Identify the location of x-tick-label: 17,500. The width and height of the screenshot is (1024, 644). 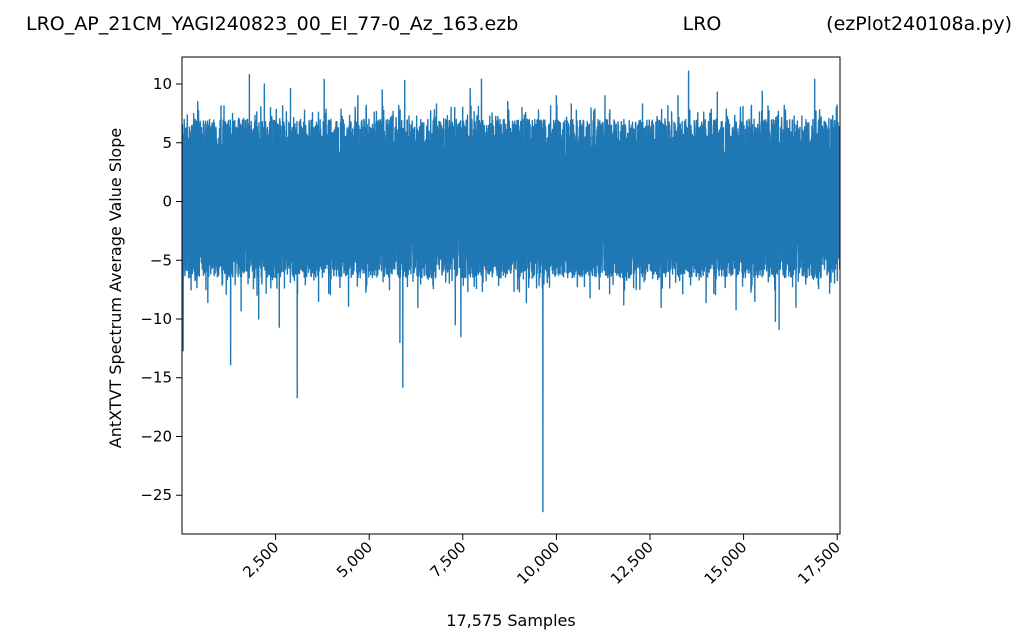
(819, 563).